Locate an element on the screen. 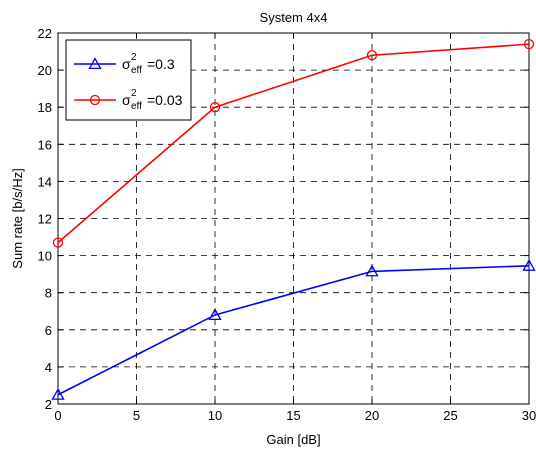 The width and height of the screenshot is (536, 449). y-tick-label: 18 is located at coordinates (45, 107).